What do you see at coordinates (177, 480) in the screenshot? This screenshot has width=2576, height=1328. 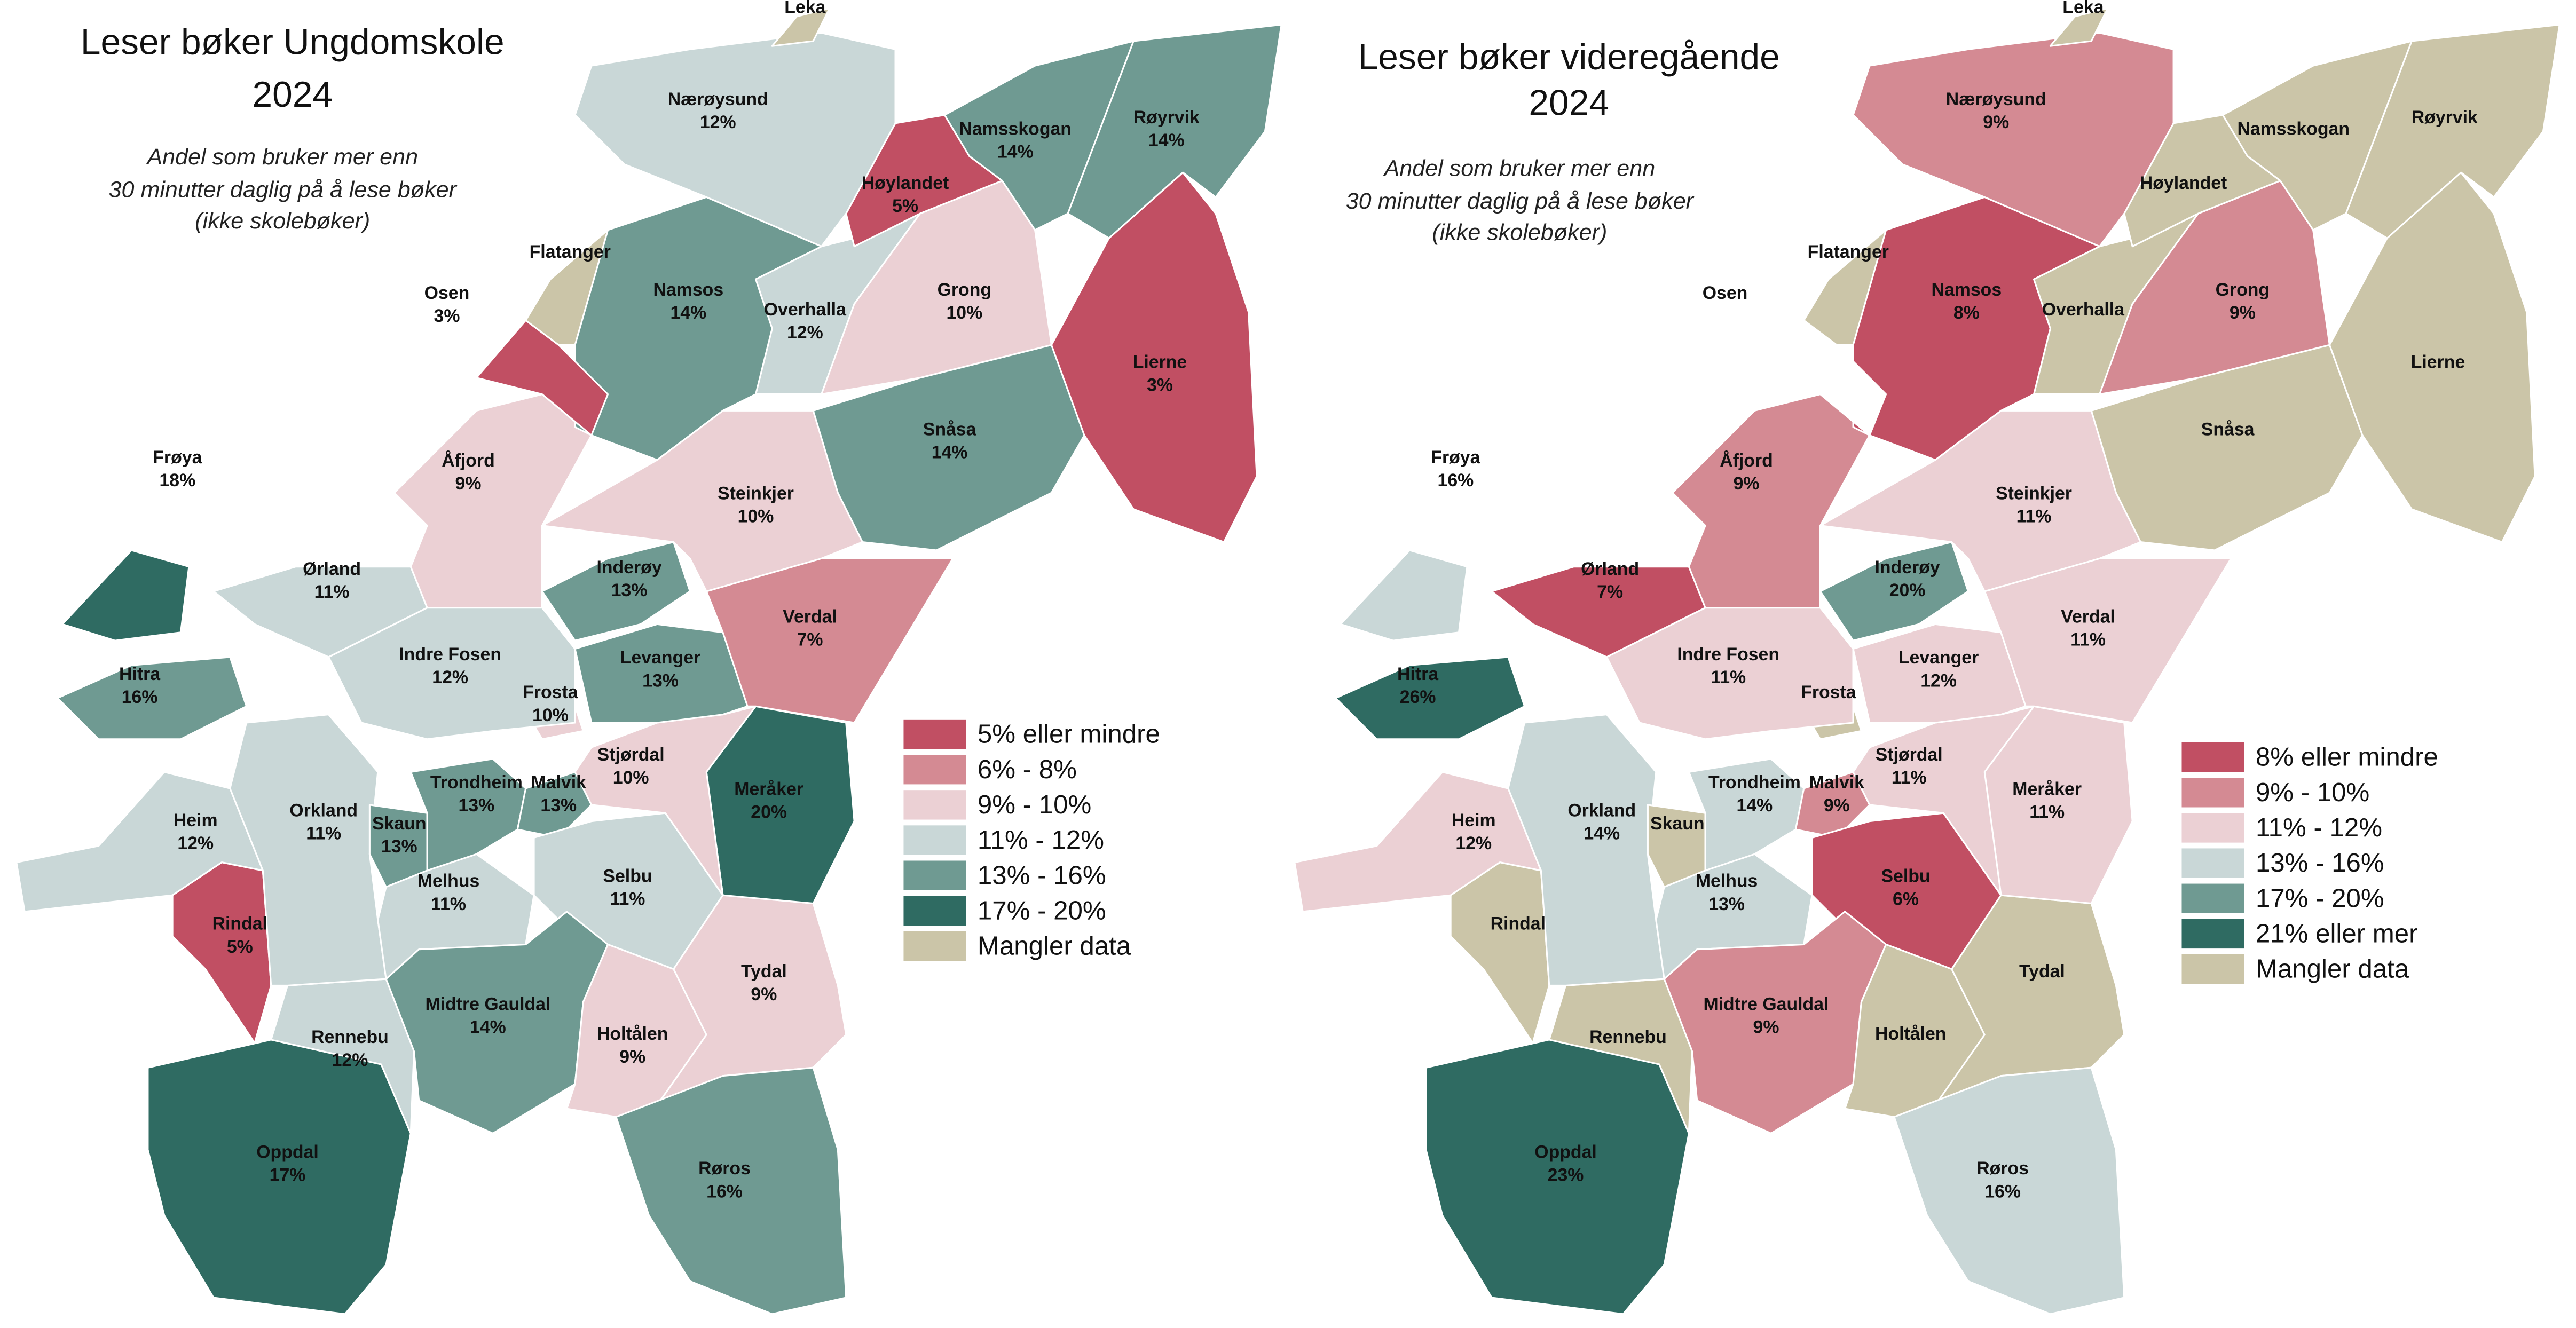 I see `municipality-value: 18%` at bounding box center [177, 480].